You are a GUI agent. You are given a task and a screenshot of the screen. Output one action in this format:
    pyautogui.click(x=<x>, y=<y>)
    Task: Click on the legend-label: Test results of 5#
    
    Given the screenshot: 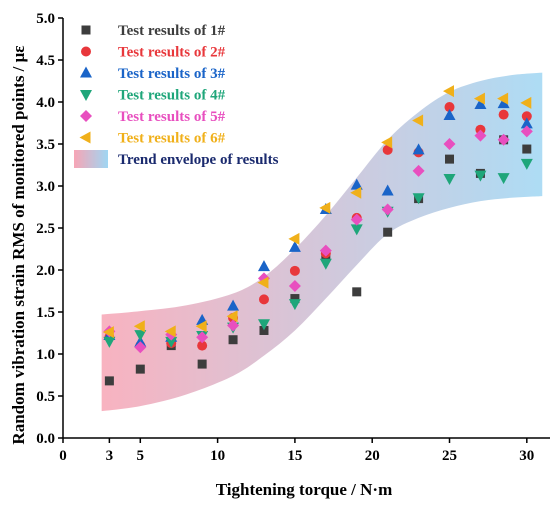 What is the action you would take?
    pyautogui.click(x=172, y=117)
    